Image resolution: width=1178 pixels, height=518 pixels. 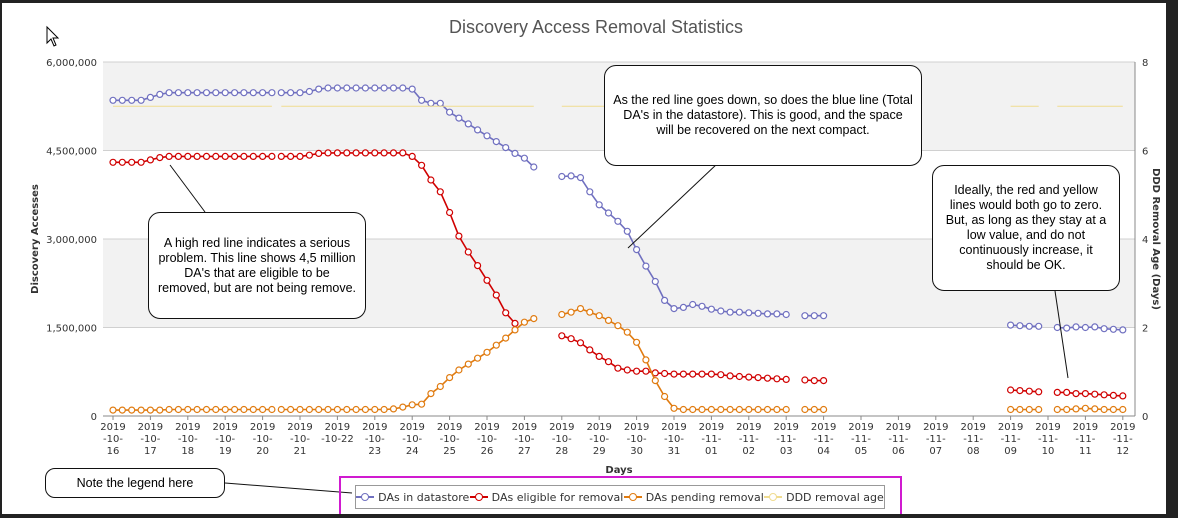 What do you see at coordinates (598, 439) in the screenshot?
I see `x-tick-label: 2019 -10-29` at bounding box center [598, 439].